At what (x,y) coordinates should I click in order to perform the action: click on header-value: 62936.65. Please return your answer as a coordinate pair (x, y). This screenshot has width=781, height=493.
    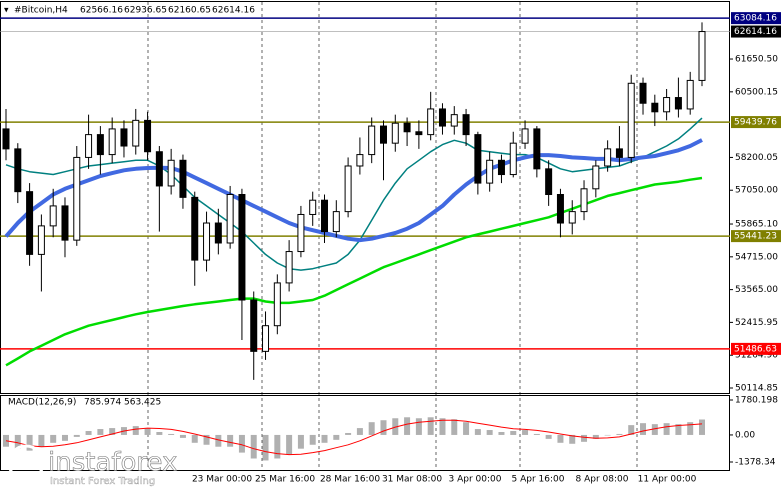
    Looking at the image, I should click on (145, 11).